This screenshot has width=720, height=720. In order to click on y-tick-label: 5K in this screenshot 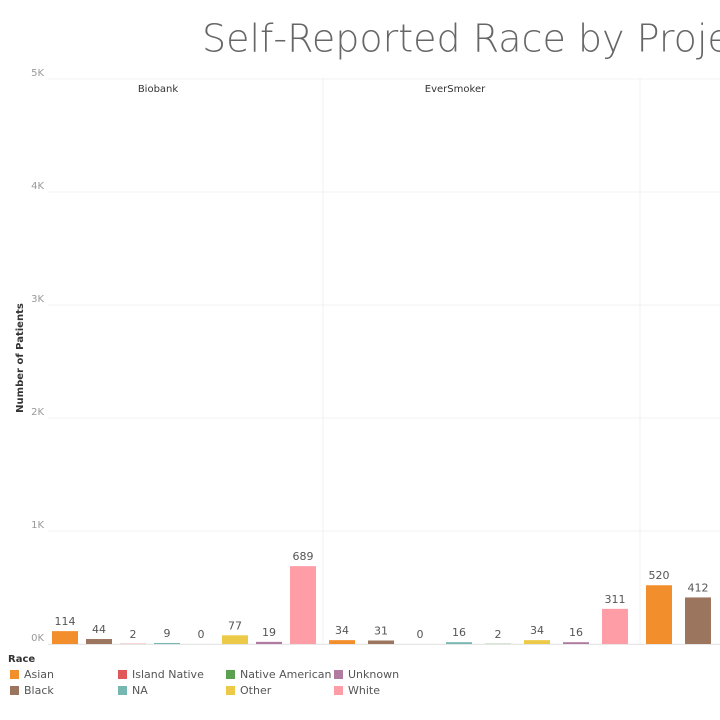, I will do `click(37, 73)`.